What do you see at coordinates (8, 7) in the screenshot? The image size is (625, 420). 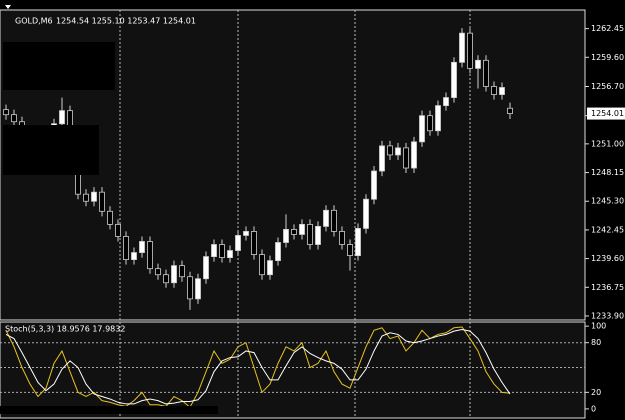 I see `menu-arrow` at bounding box center [8, 7].